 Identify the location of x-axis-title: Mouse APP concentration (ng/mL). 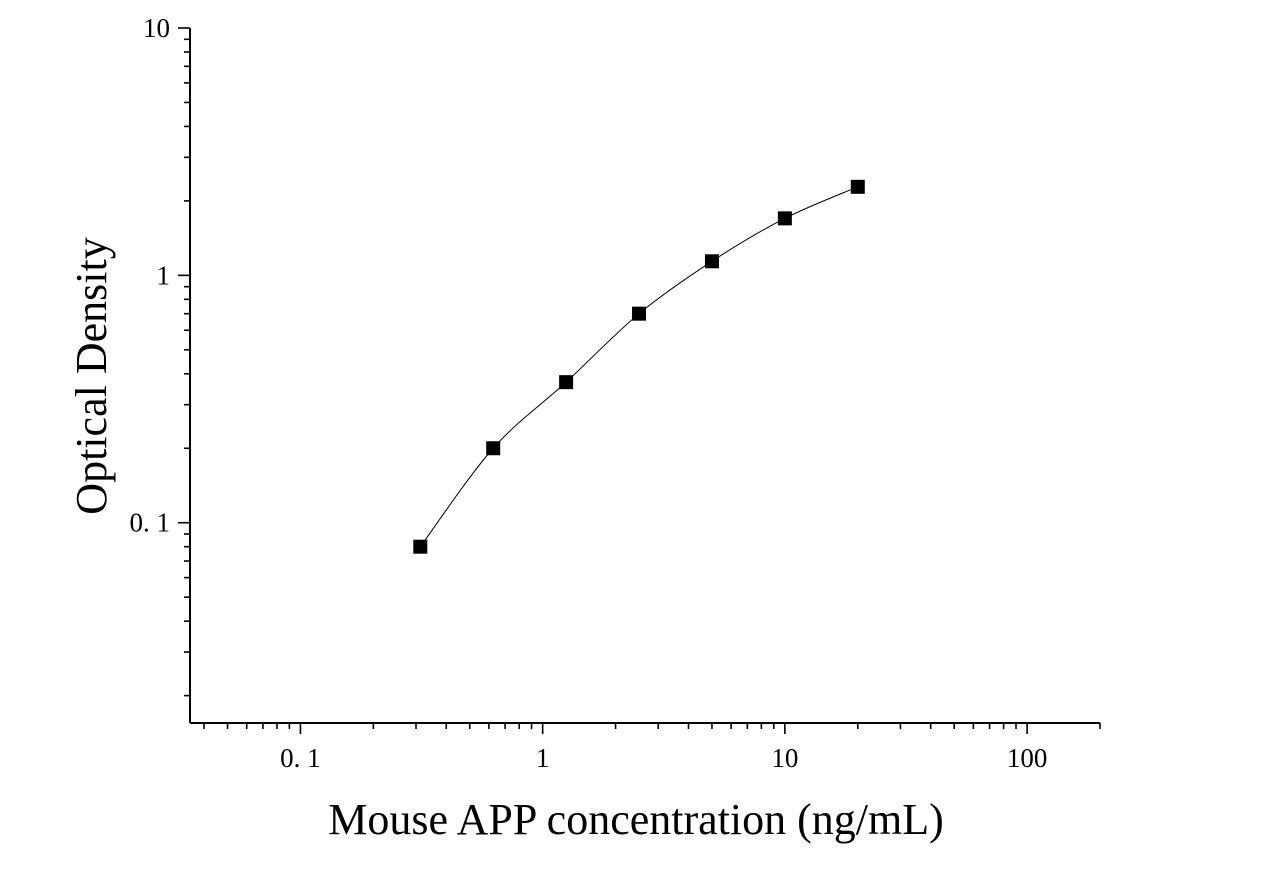
(636, 819).